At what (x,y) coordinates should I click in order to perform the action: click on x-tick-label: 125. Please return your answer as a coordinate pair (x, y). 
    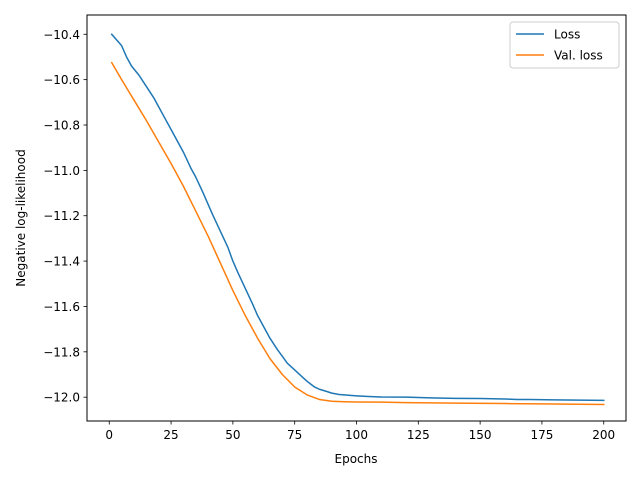
    Looking at the image, I should click on (418, 435).